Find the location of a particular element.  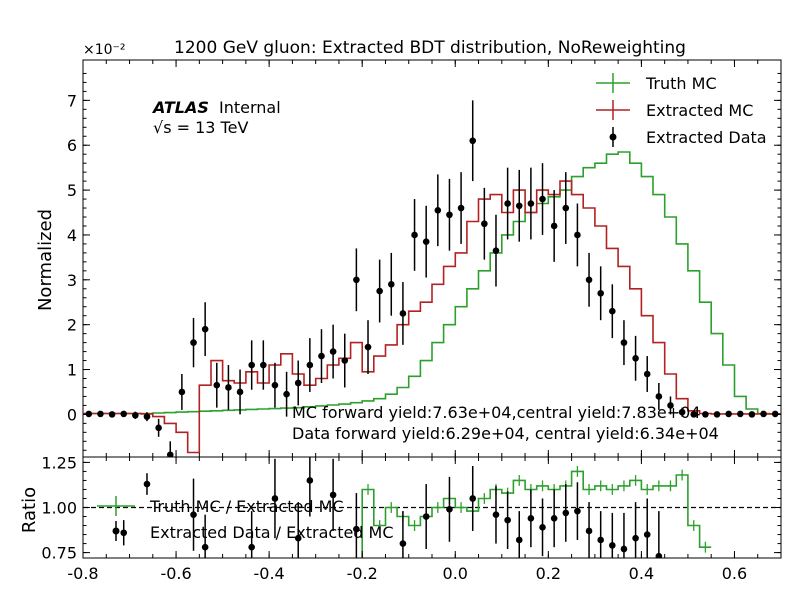

y-tick-label: 4 is located at coordinates (72, 235).